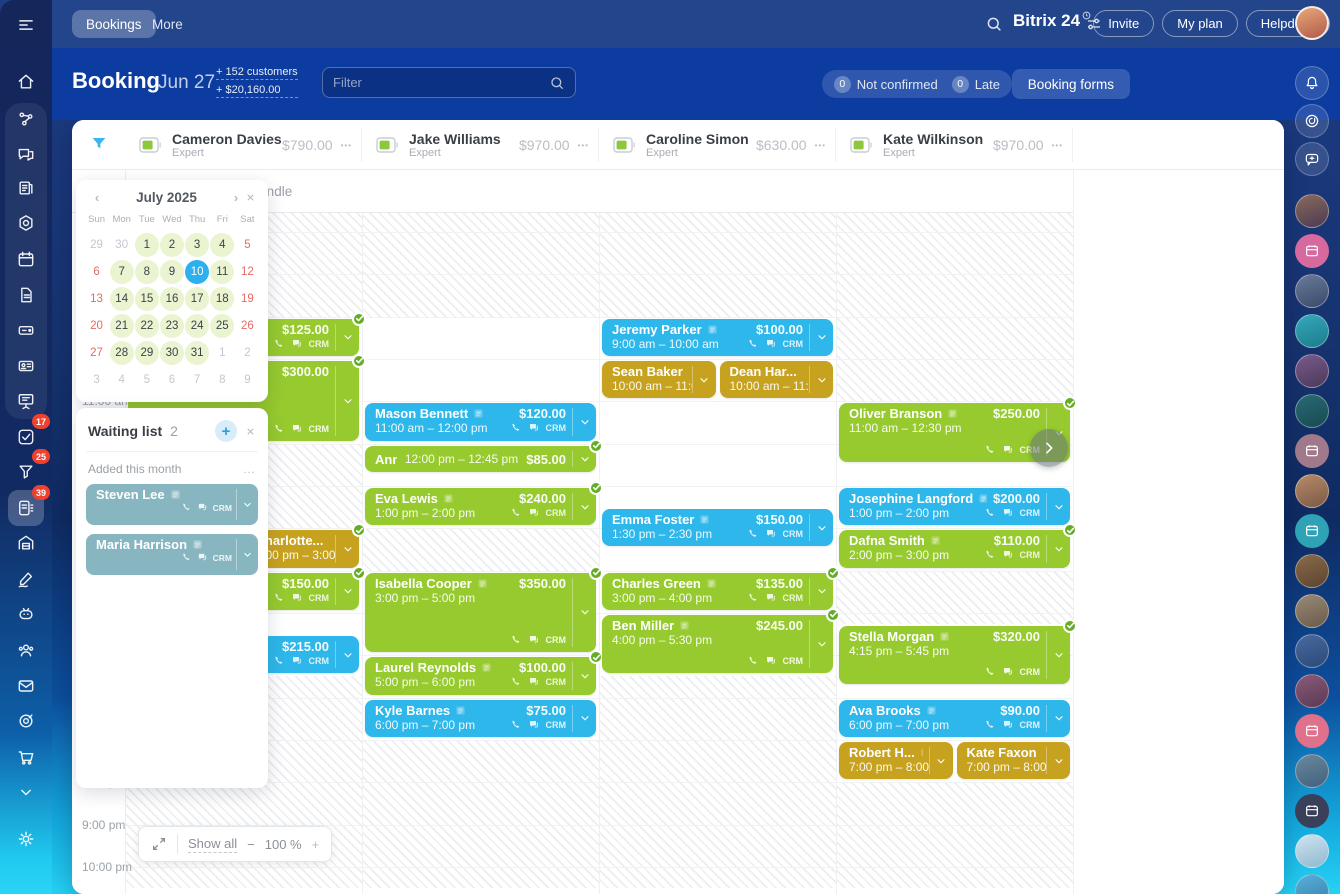 This screenshot has height=894, width=1340. What do you see at coordinates (236, 197) in the screenshot?
I see `next-month-icon: ›` at bounding box center [236, 197].